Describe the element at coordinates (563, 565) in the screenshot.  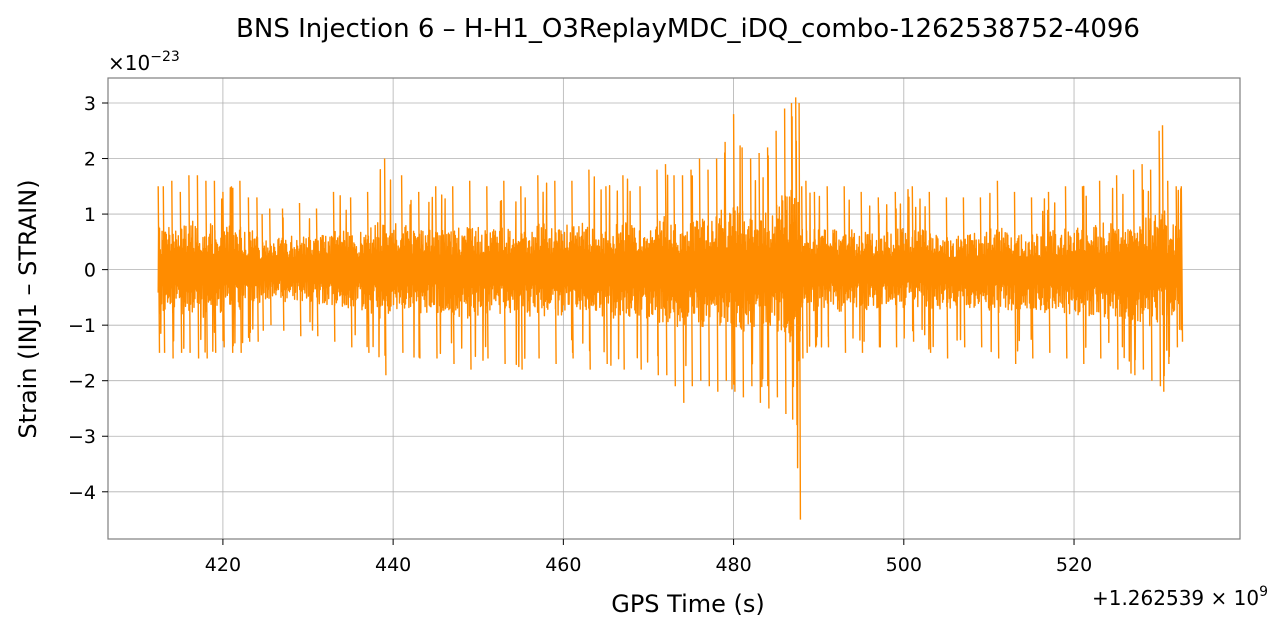
I see `x-tick-label: 460` at that location.